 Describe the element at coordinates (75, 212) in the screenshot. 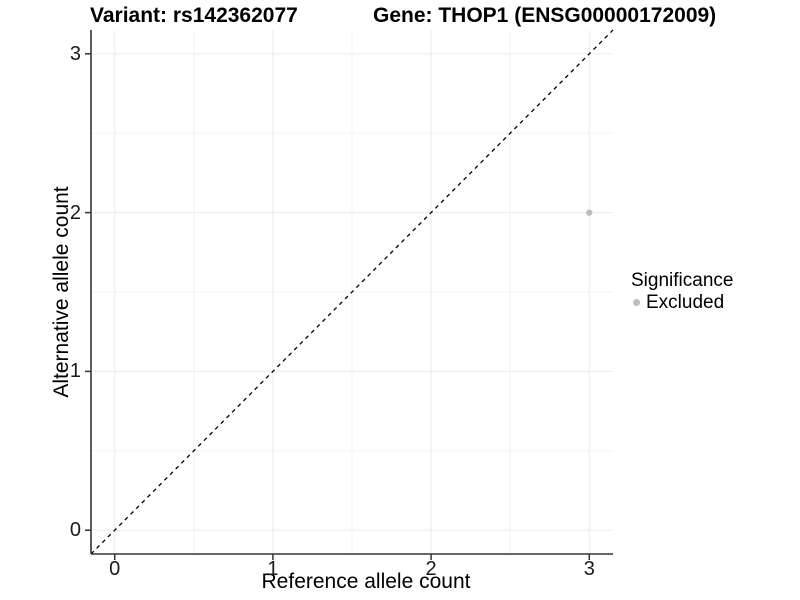

I see `y-tick-label: 2` at that location.